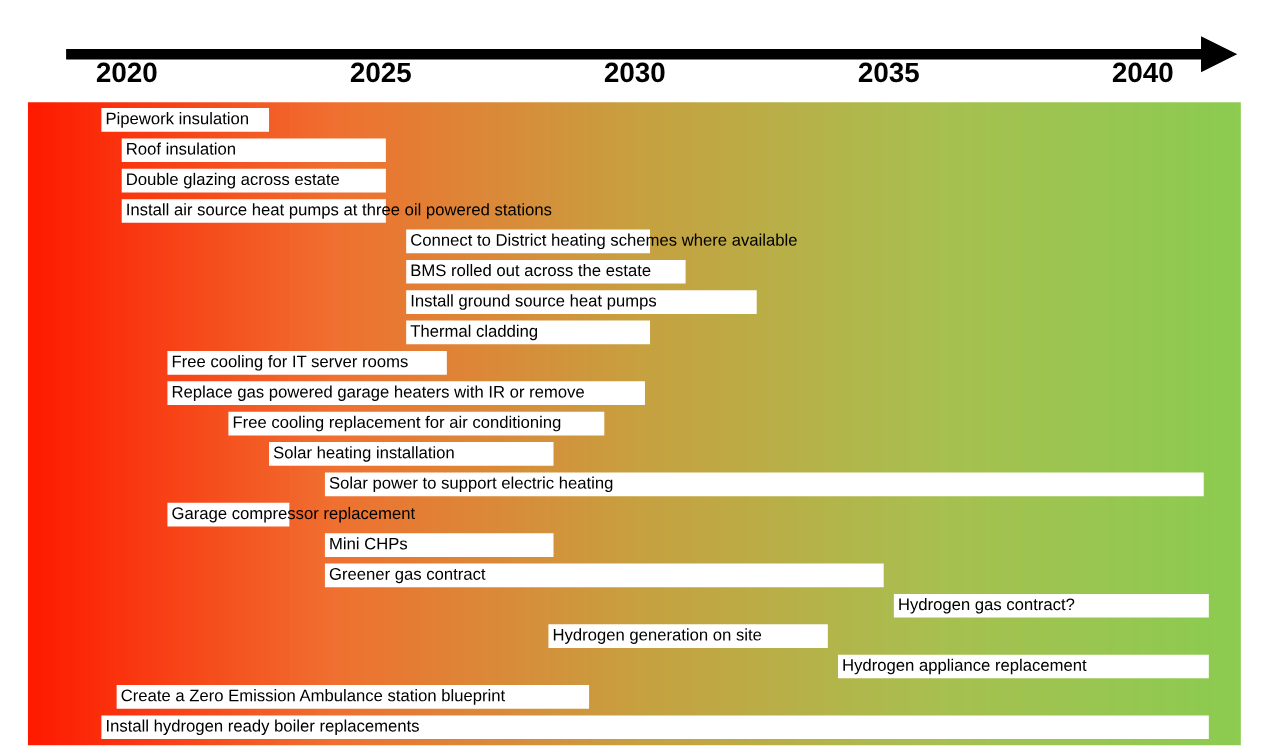 This screenshot has width=1261, height=753. What do you see at coordinates (987, 606) in the screenshot?
I see `y-tick-label: Hydrogen gas contract?` at bounding box center [987, 606].